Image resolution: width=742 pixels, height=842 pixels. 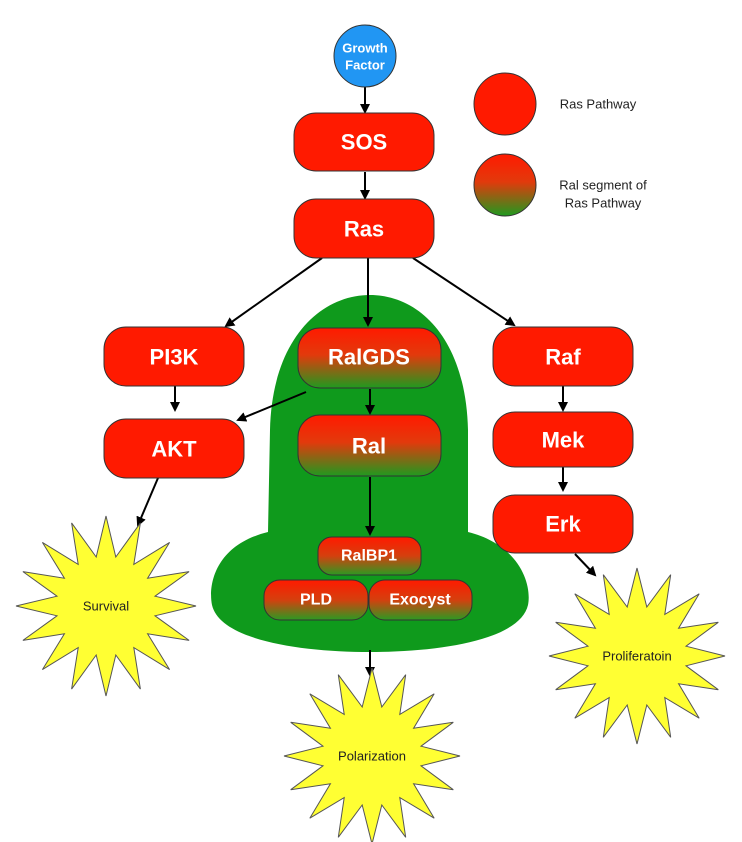 I want to click on arrow-ras-to-raf, so click(x=464, y=292).